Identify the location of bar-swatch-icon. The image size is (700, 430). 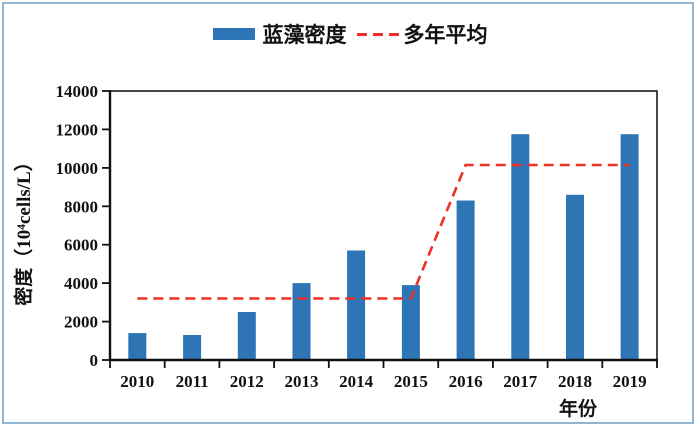
(233, 34).